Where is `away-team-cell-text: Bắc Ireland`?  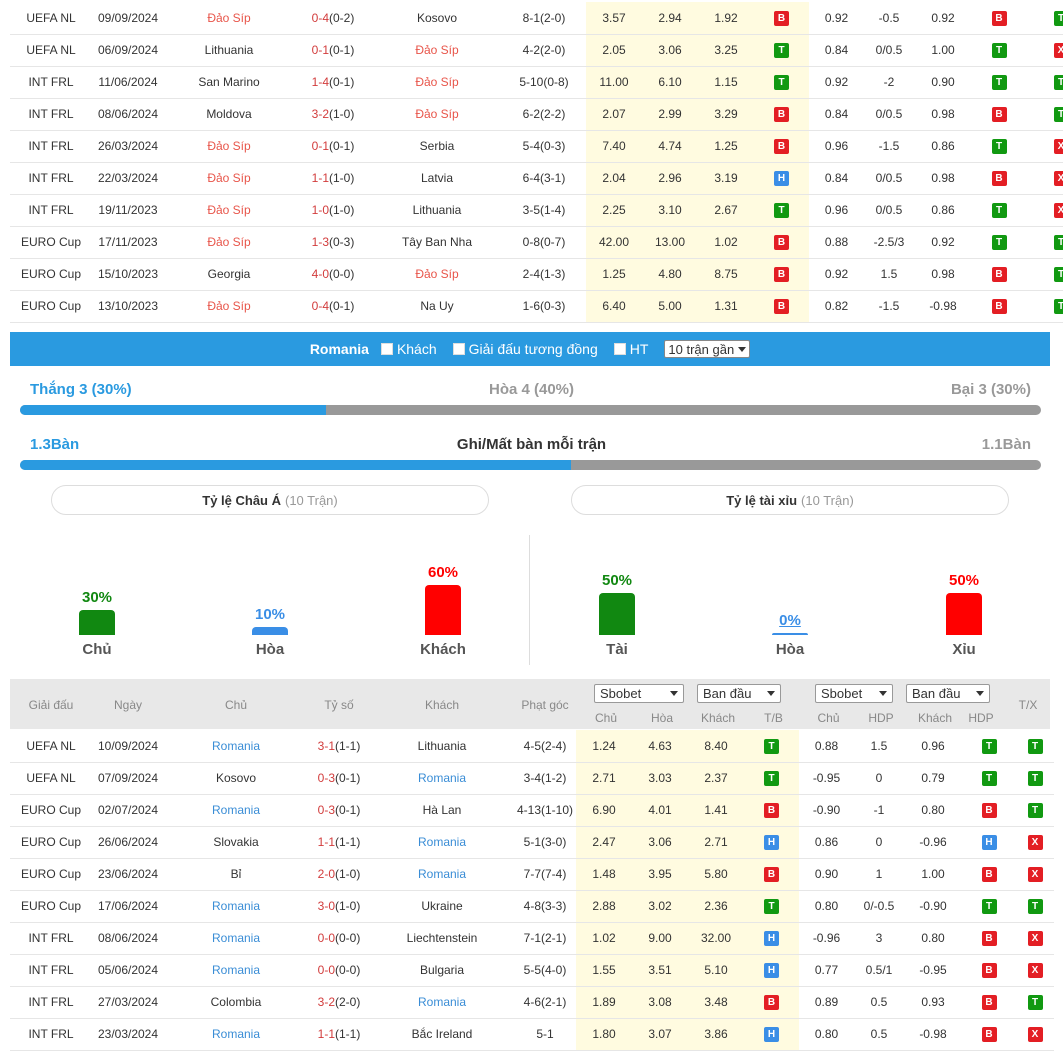 away-team-cell-text: Bắc Ireland is located at coordinates (442, 1034).